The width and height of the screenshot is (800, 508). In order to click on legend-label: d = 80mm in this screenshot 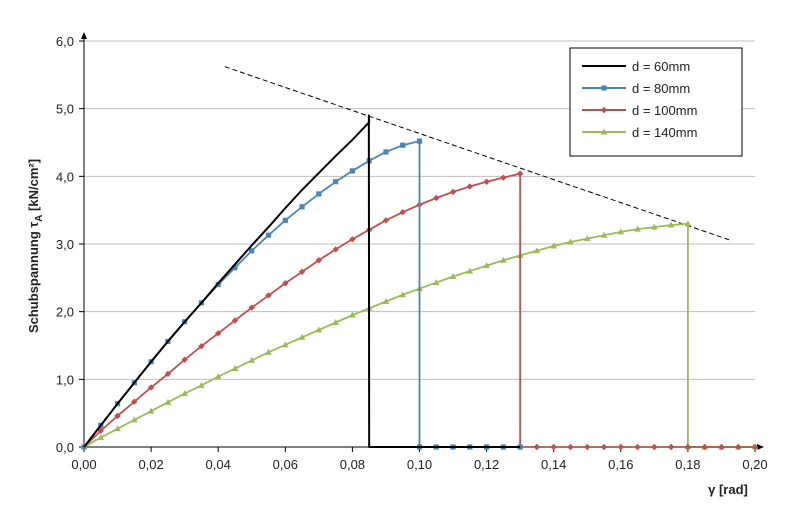, I will do `click(661, 88)`.